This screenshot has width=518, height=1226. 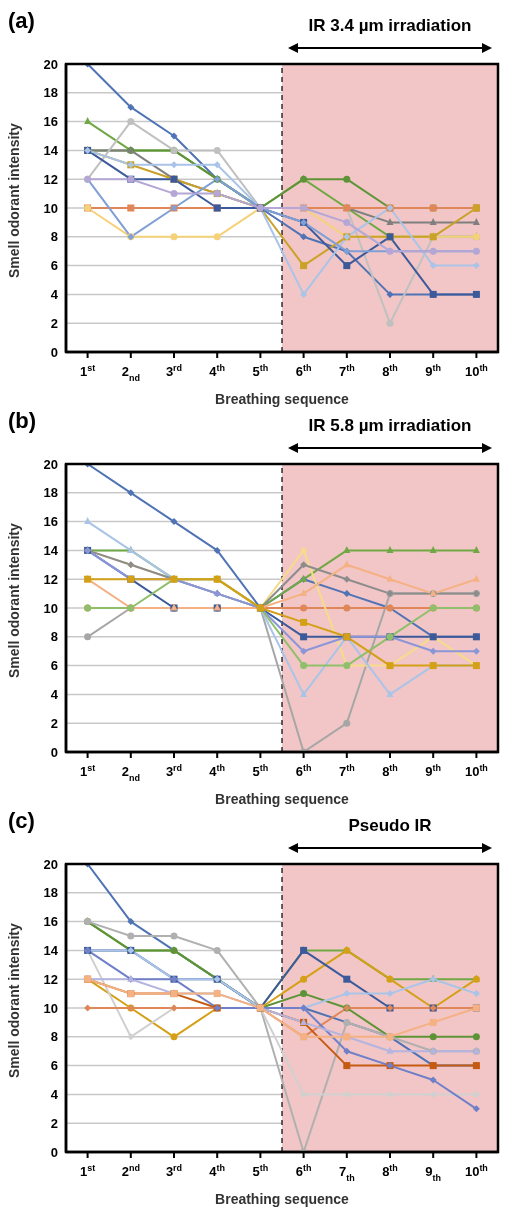 I want to click on chart-title: (b), so click(x=22, y=421).